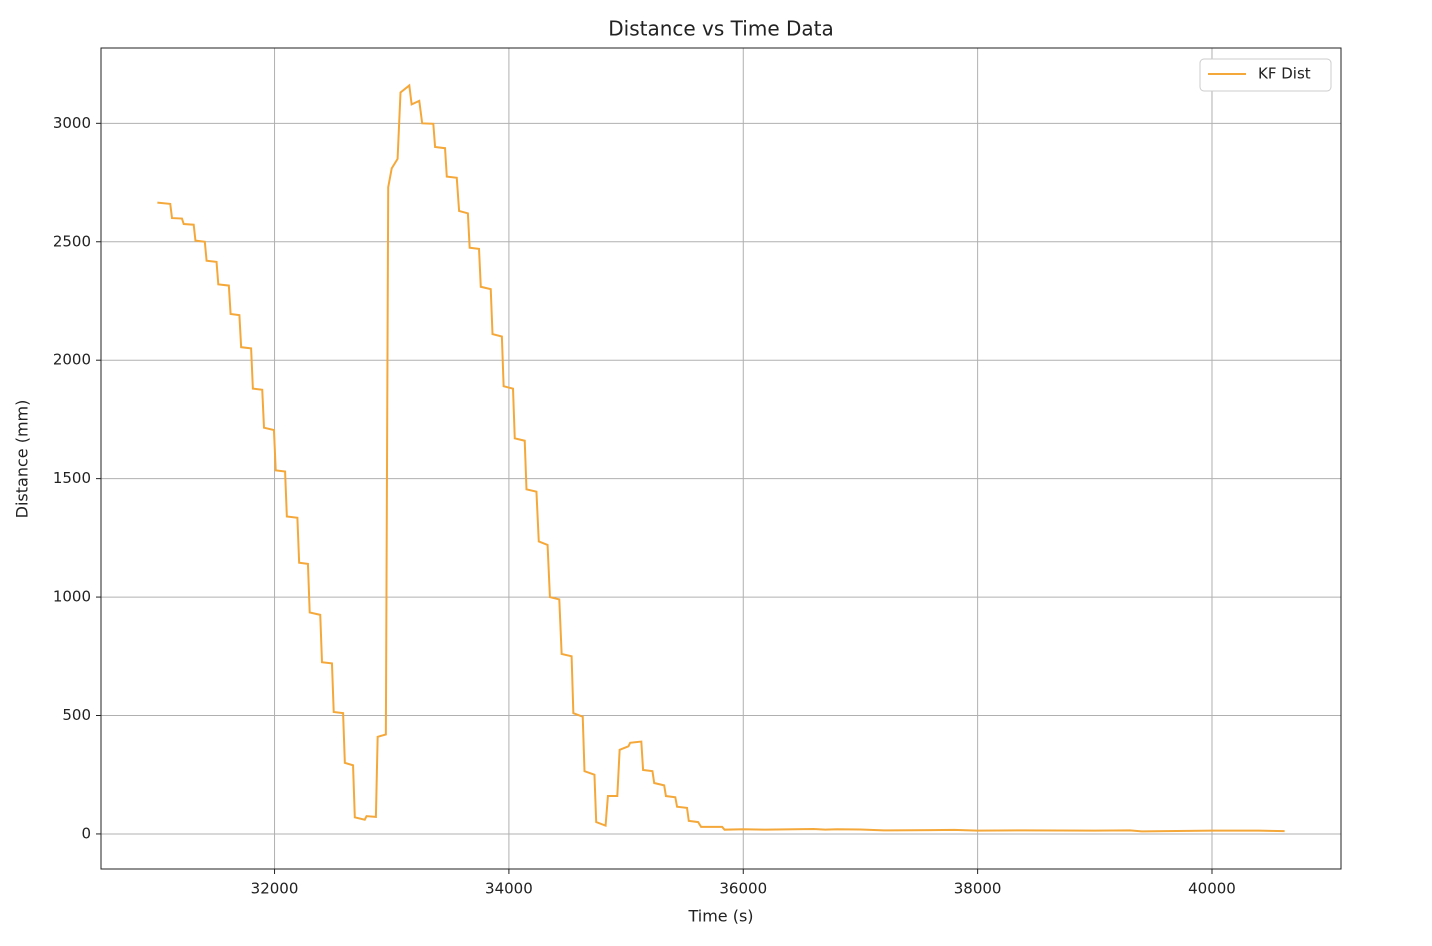 Image resolution: width=1432 pixels, height=946 pixels. Describe the element at coordinates (86, 833) in the screenshot. I see `y-tick-label: 0` at that location.